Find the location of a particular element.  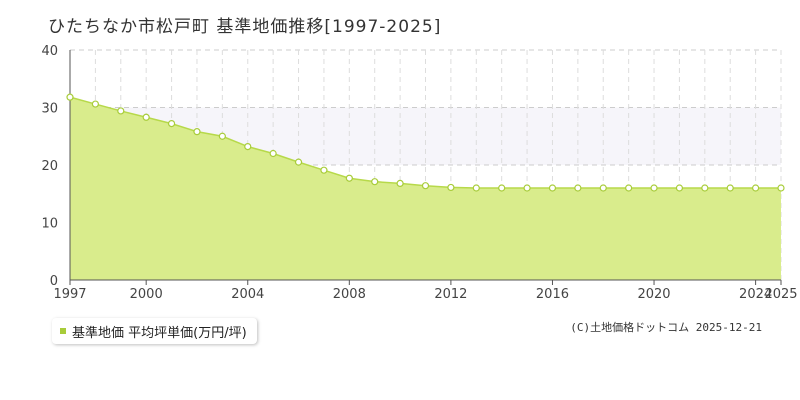

y-tick-label: 10 is located at coordinates (49, 224).